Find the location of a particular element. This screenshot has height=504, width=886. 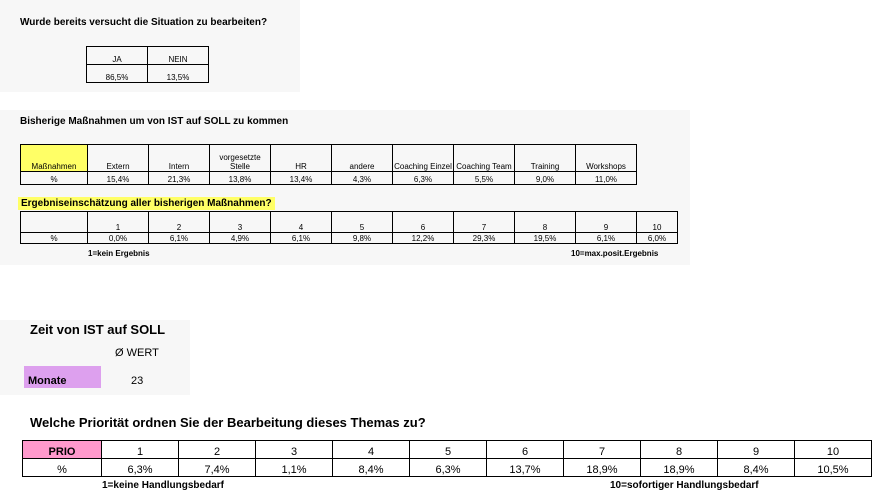

yes-no-table: JA NEIN 86,5% 13,5% is located at coordinates (147, 64).